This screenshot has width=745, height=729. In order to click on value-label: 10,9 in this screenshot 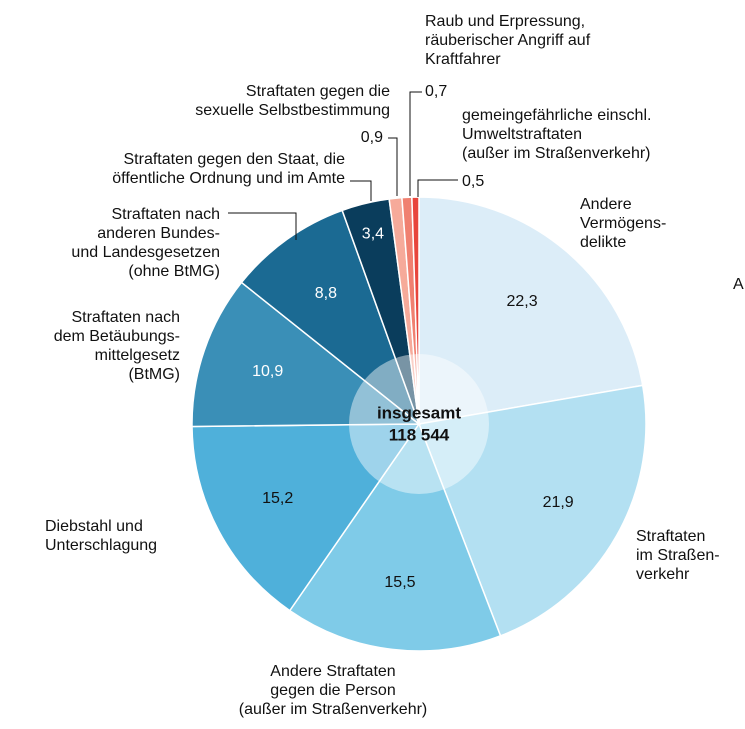, I will do `click(267, 371)`.